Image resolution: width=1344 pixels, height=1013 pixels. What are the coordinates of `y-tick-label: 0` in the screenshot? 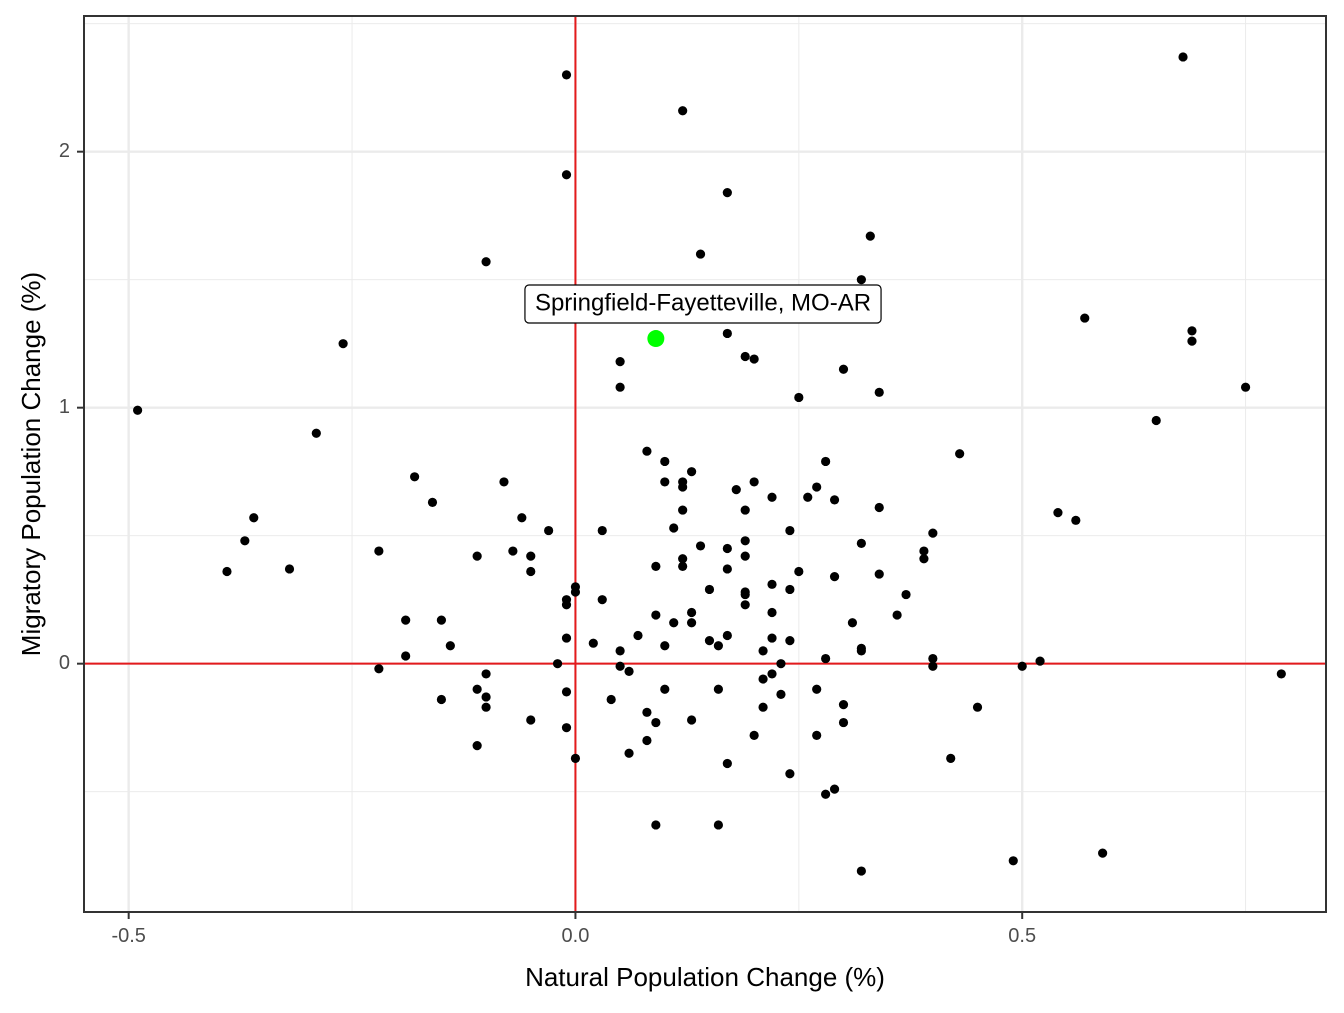 It's located at (64, 663).